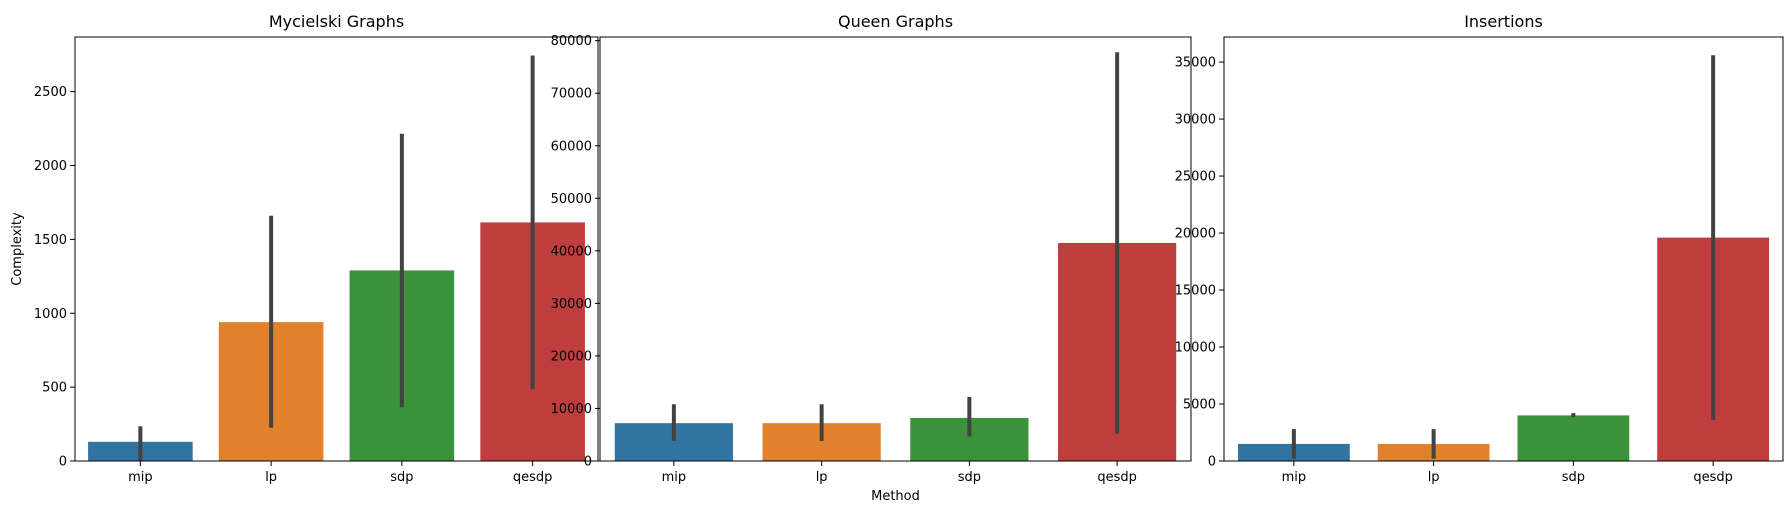  I want to click on y-tick-label: 80000, so click(571, 41).